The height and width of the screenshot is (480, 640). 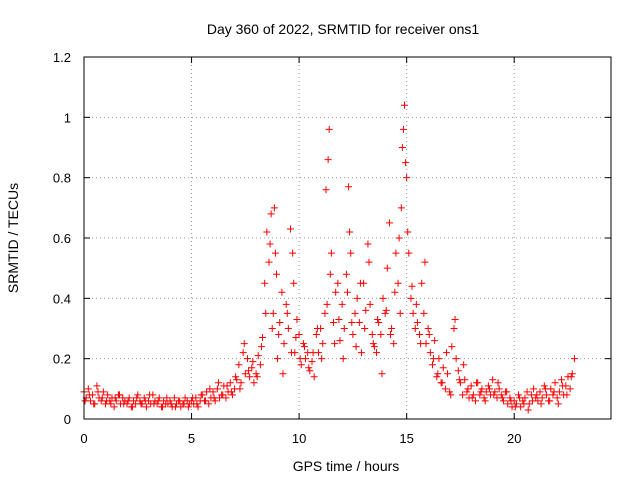 I want to click on x-axis-label: GPS time / hours, so click(x=346, y=466).